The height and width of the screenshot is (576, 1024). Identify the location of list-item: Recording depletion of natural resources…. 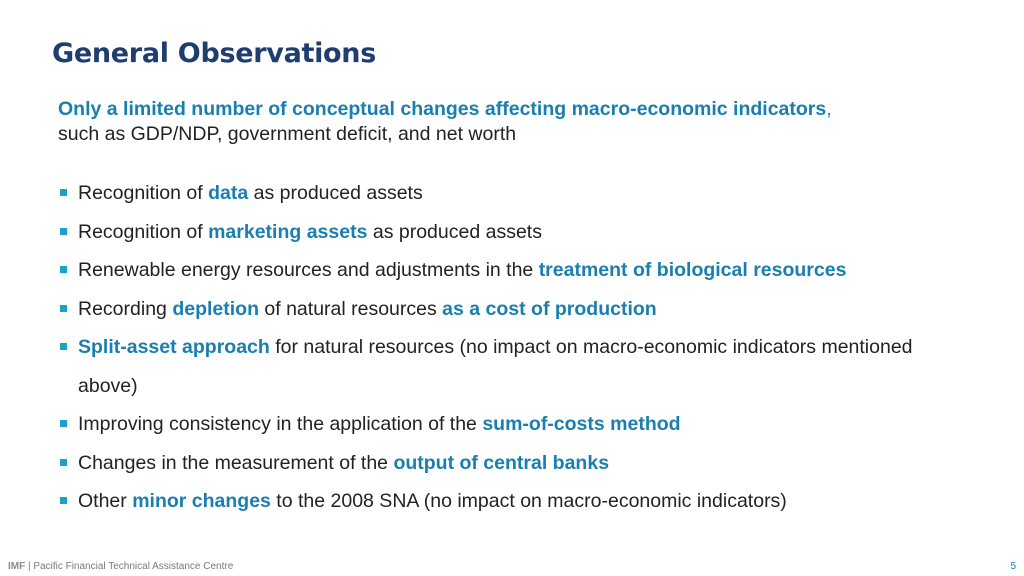
(508, 309).